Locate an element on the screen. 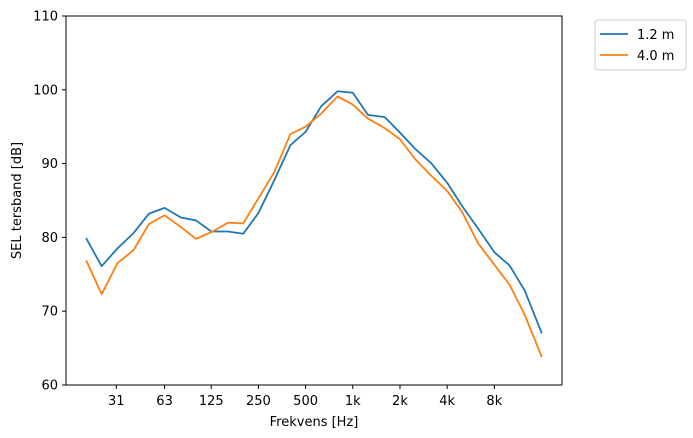 The height and width of the screenshot is (438, 693). x-tick-label: 250 is located at coordinates (258, 401).